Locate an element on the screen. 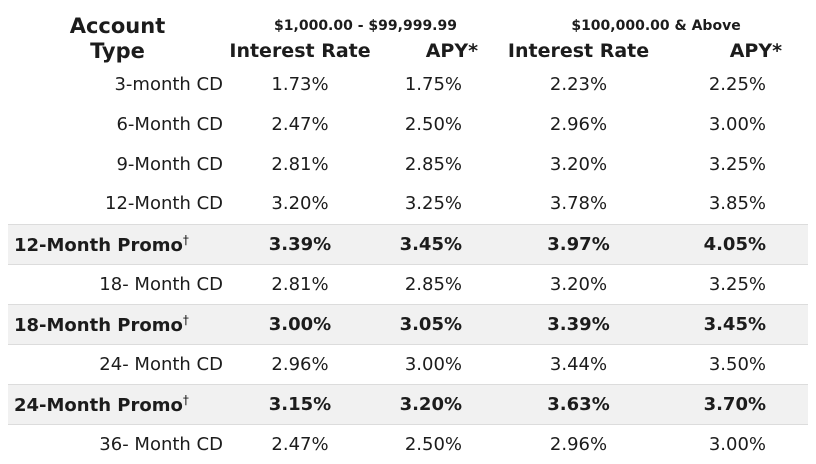 Image resolution: width=816 pixels, height=464 pixels. account-name-text: 6-Month CD is located at coordinates (169, 124).